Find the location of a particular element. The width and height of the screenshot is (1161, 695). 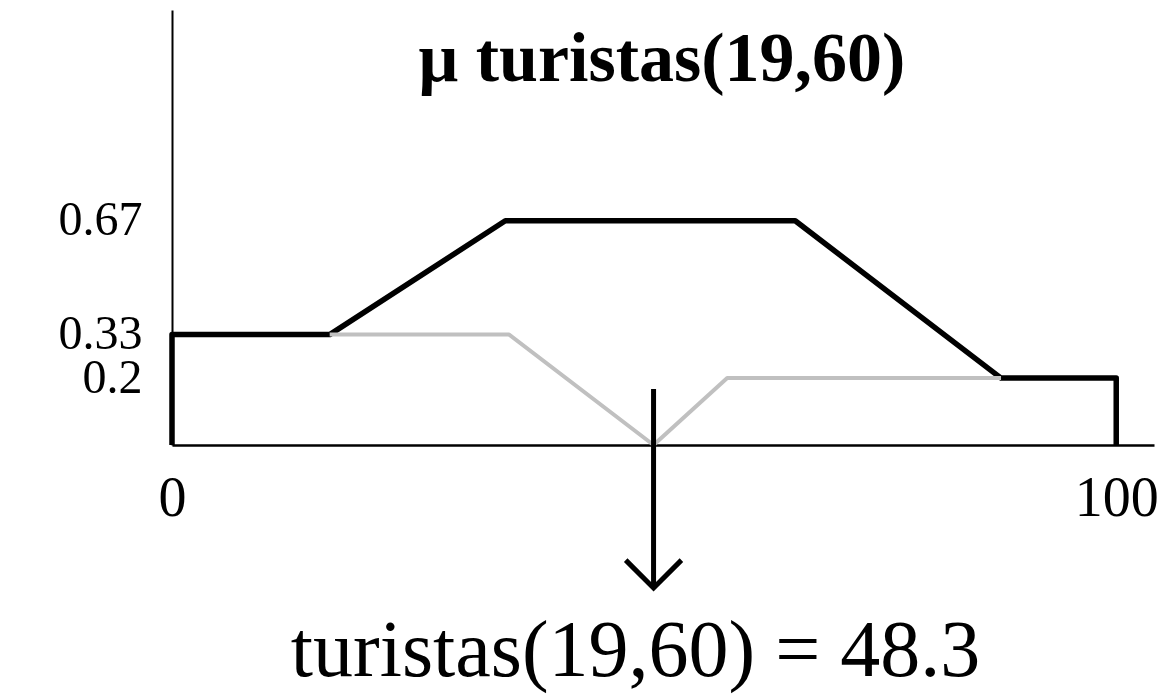

annotation: turistas(19,60) = 48.3 is located at coordinates (635, 649).